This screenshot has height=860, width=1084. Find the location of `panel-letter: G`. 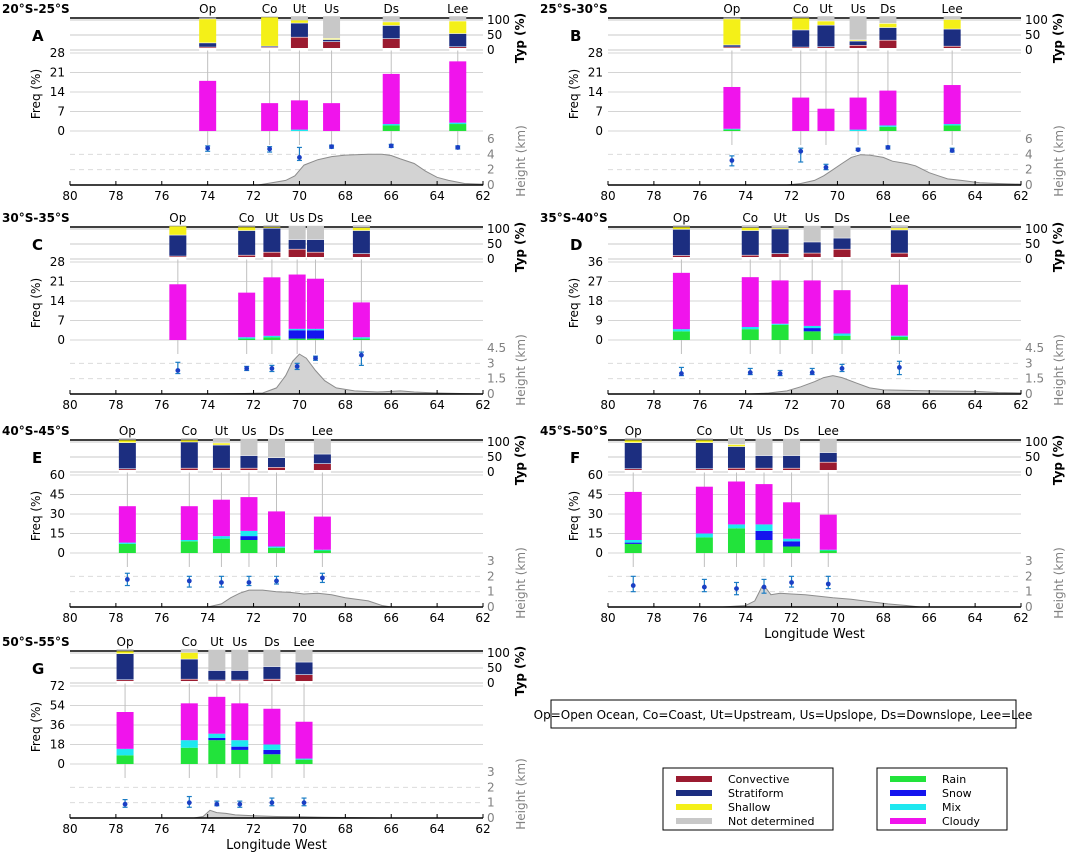

panel-letter: G is located at coordinates (38, 669).